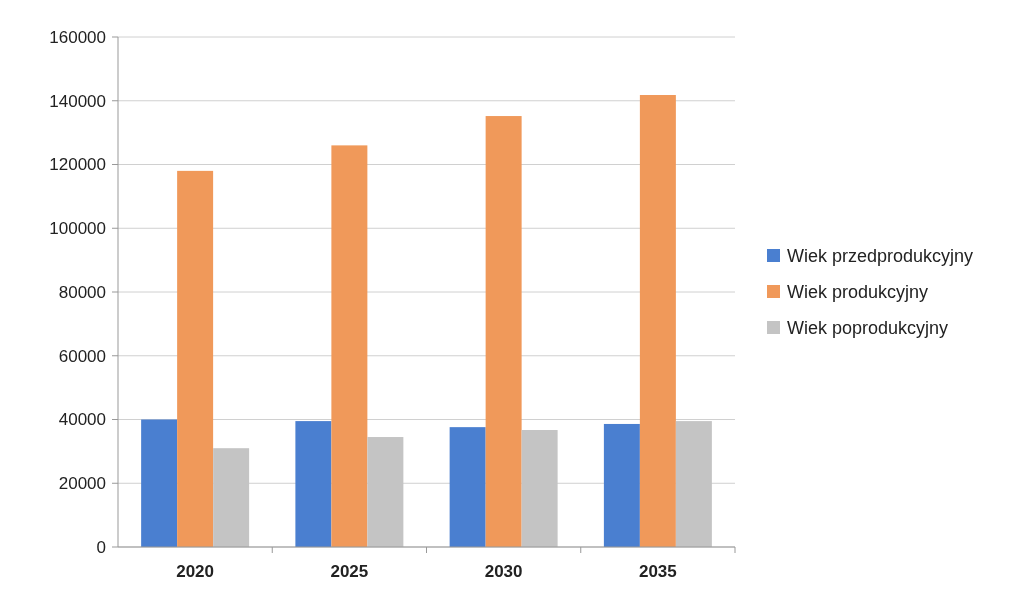 The image size is (1030, 601). What do you see at coordinates (657, 571) in the screenshot?
I see `x-tick-label: 2035` at bounding box center [657, 571].